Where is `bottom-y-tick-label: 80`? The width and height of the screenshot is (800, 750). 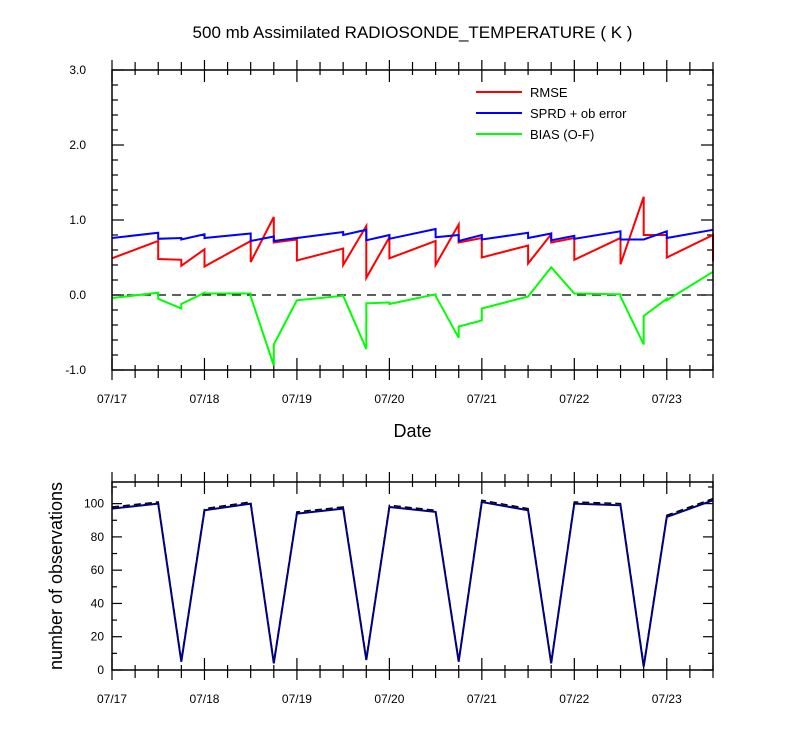 bottom-y-tick-label: 80 is located at coordinates (98, 537).